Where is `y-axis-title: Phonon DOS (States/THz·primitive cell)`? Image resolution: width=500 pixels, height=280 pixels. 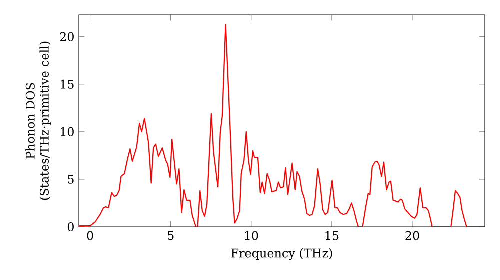
y-axis-title: Phonon DOS (States/THz·primitive cell) is located at coordinates (39, 121).